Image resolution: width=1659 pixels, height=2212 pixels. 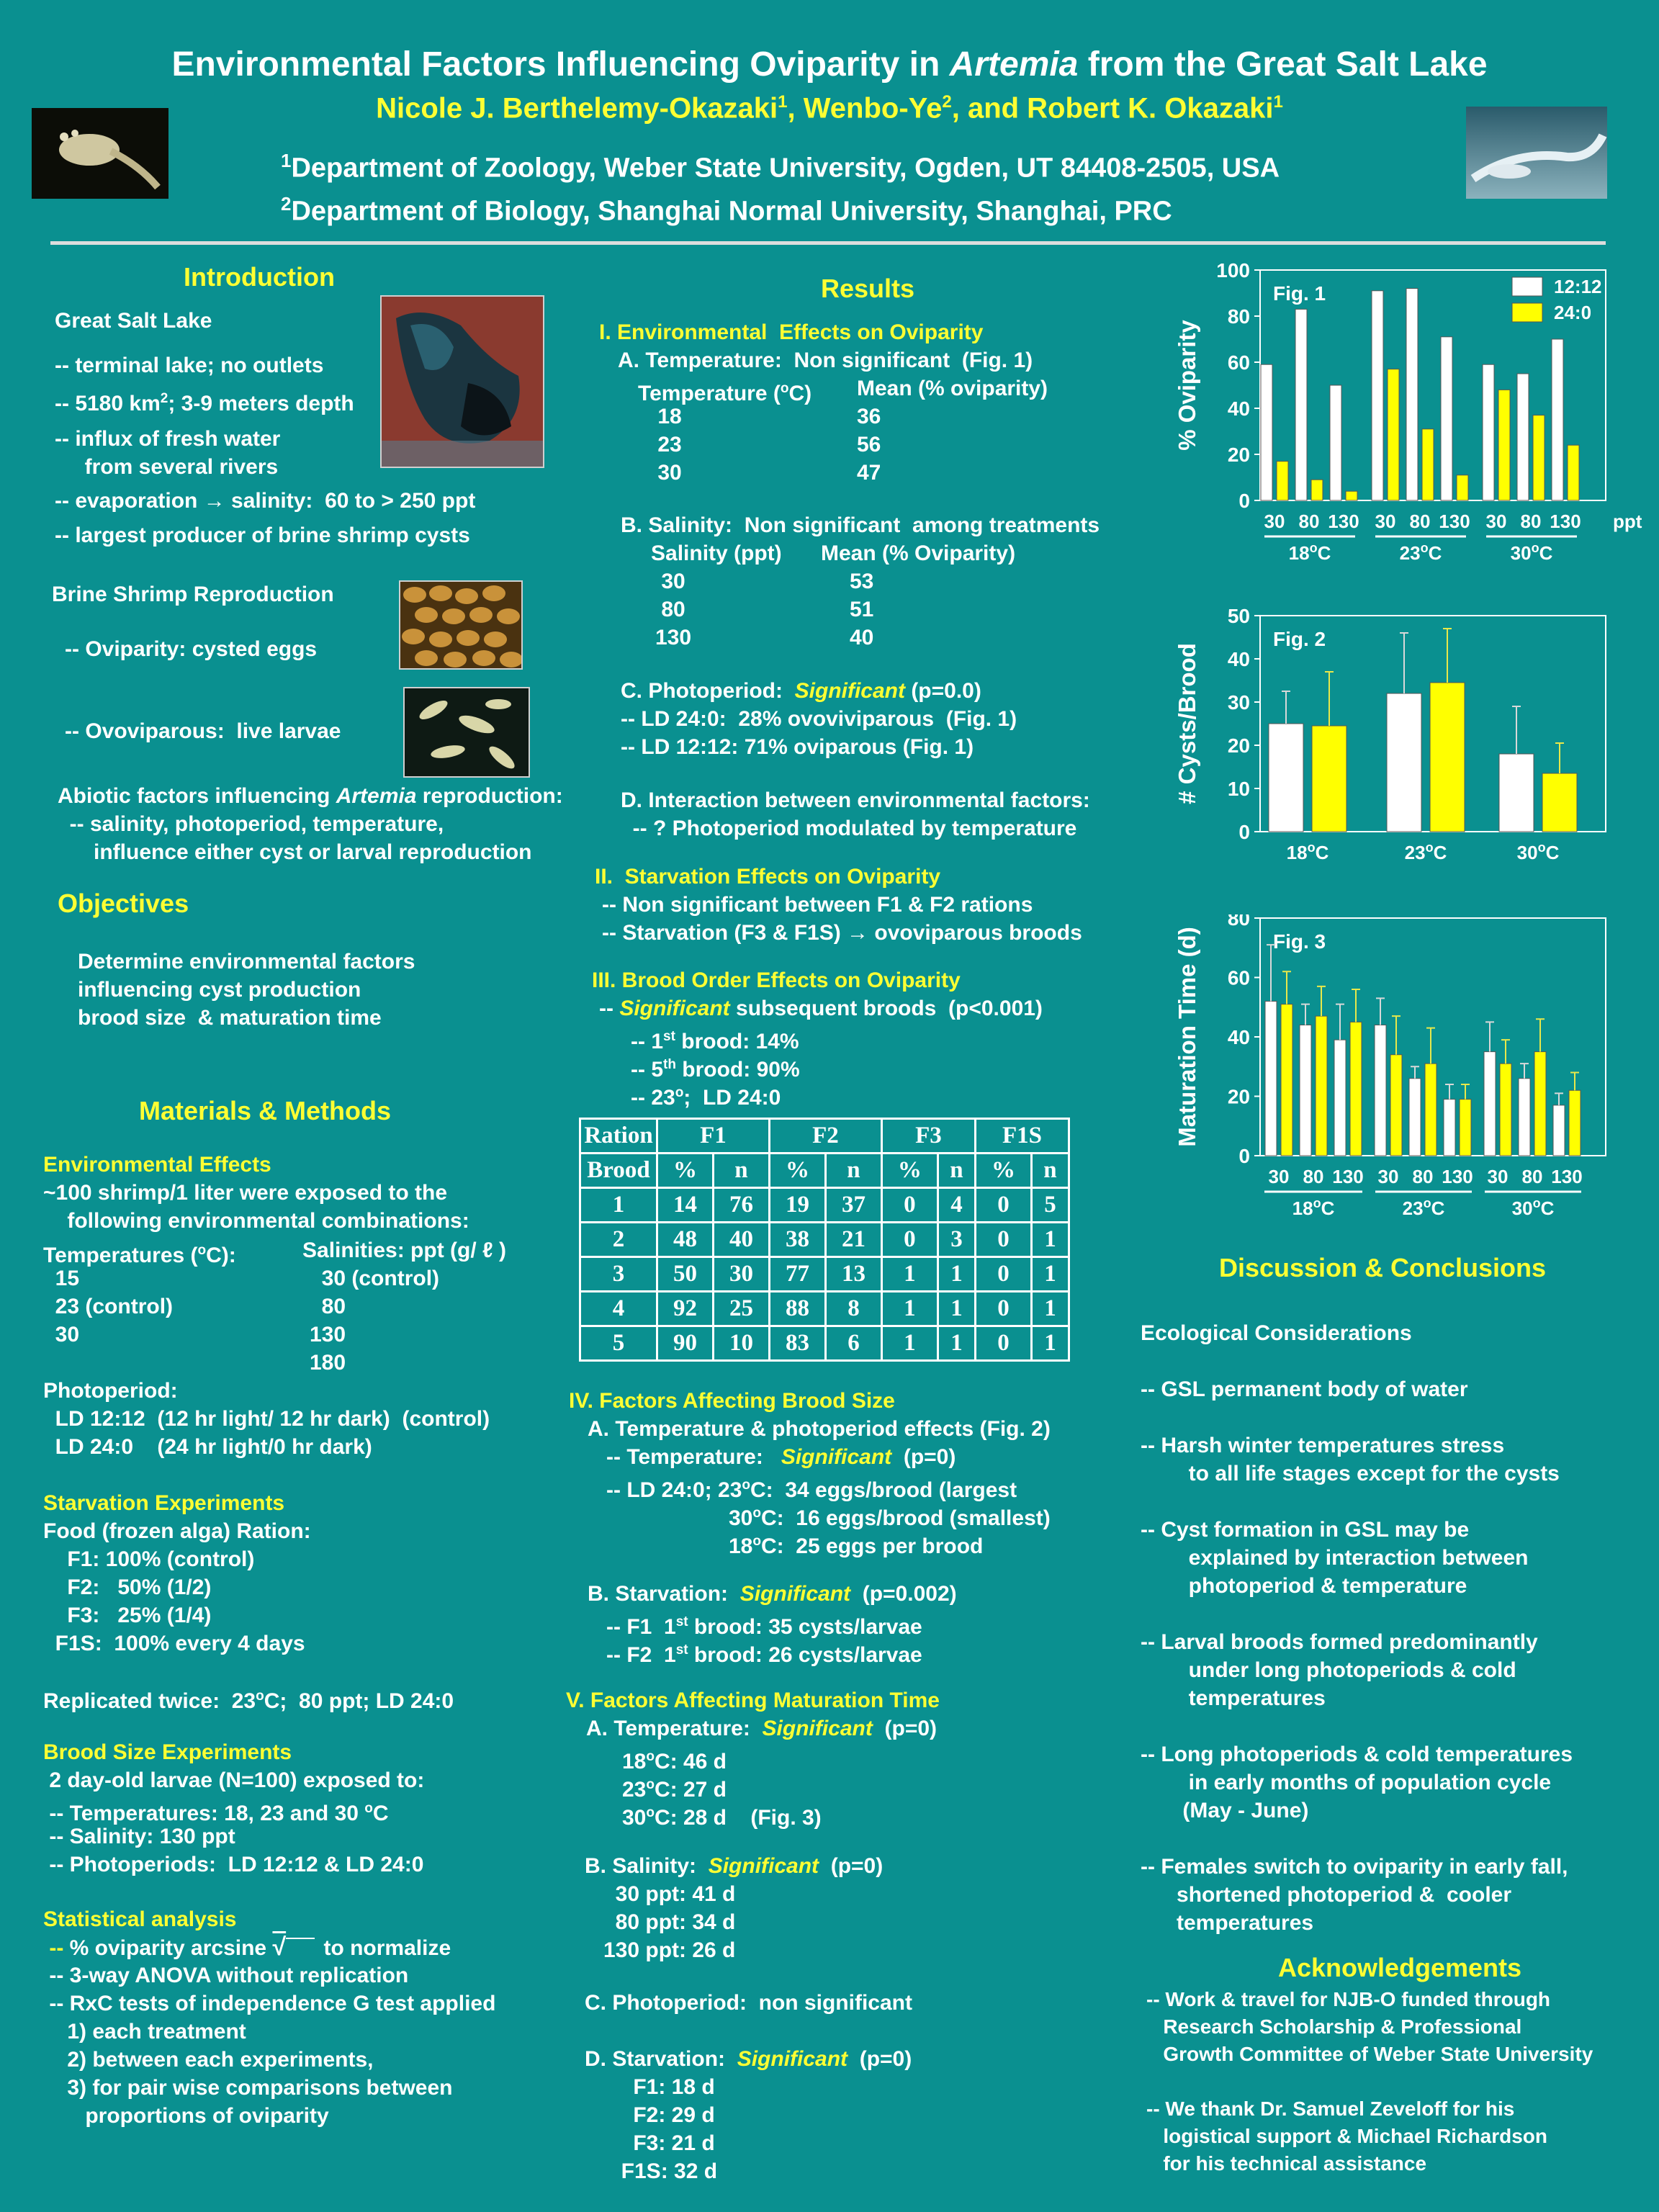 I want to click on ovoviparous-line: -- Ovoviparous: live larvae, so click(x=203, y=731).